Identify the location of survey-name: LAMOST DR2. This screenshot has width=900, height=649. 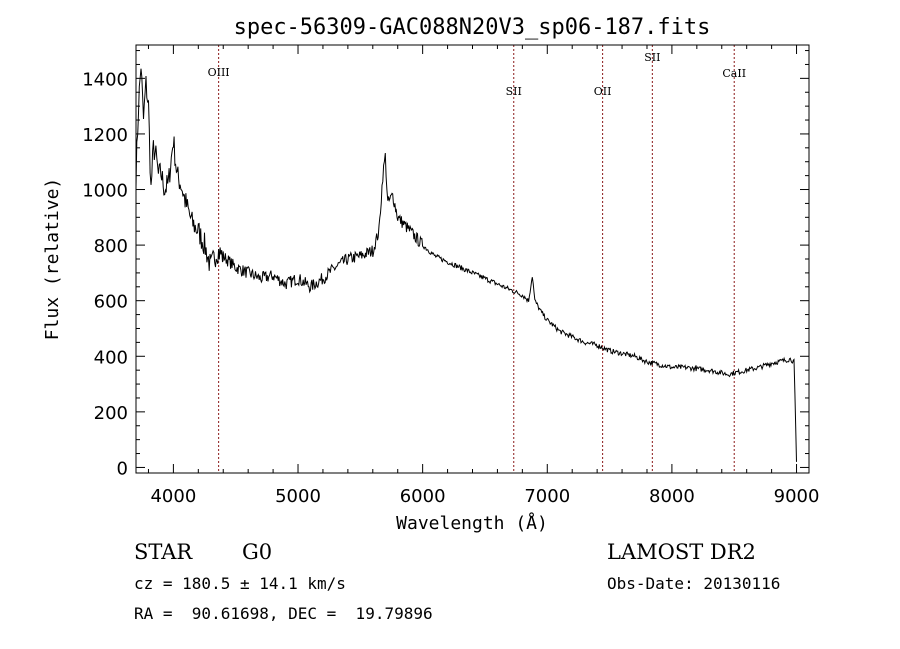
(681, 552).